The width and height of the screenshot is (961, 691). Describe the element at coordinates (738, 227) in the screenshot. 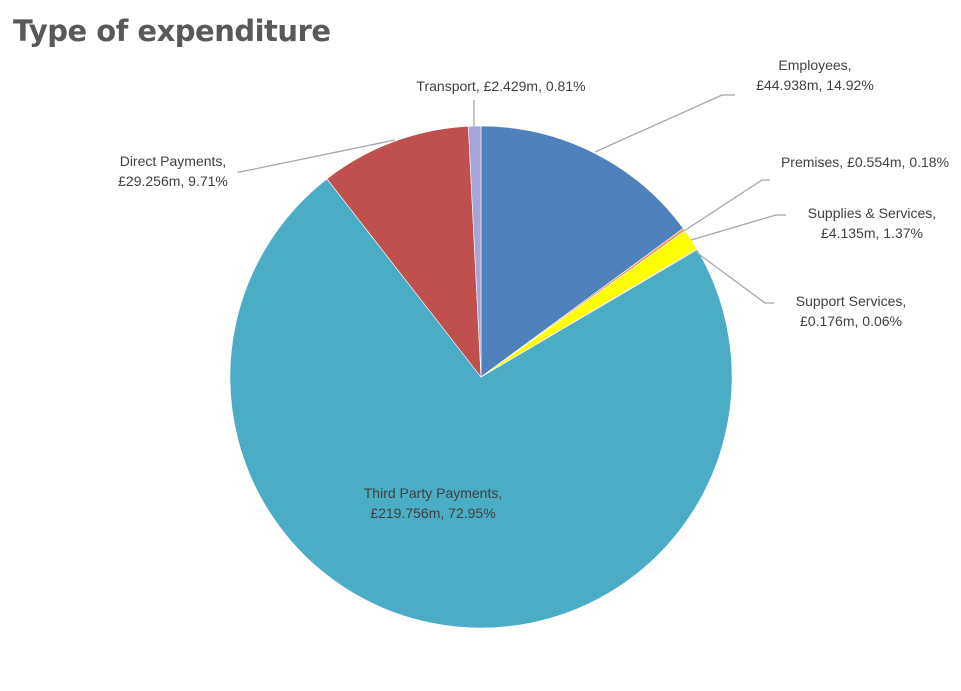

I see `leader-line-supplies-and-services` at that location.